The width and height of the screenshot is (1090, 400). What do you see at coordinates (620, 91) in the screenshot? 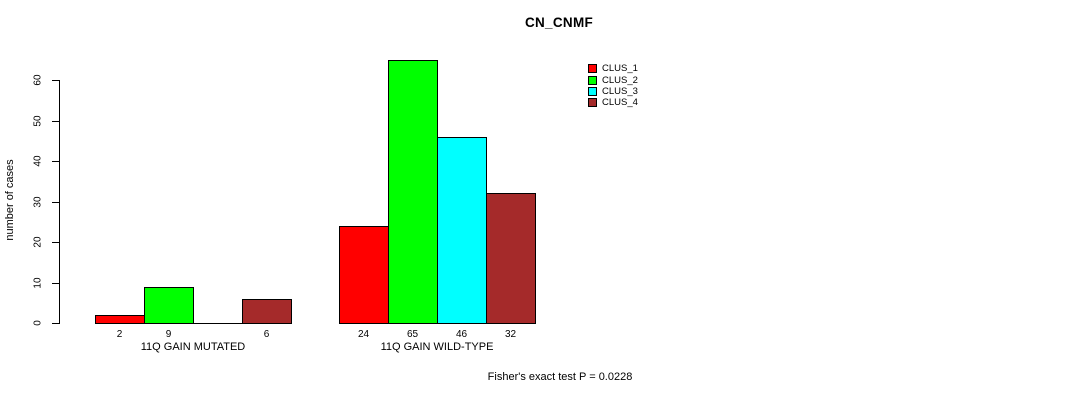
I see `legend-label: CLUS_3` at bounding box center [620, 91].